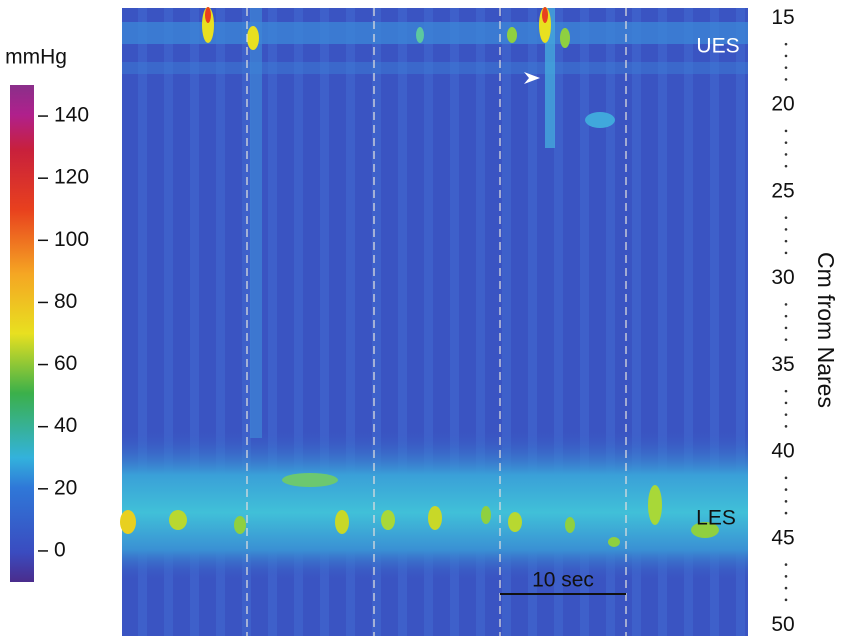 Image resolution: width=845 pixels, height=636 pixels. What do you see at coordinates (782, 17) in the screenshot?
I see `y-tick-label: 15` at bounding box center [782, 17].